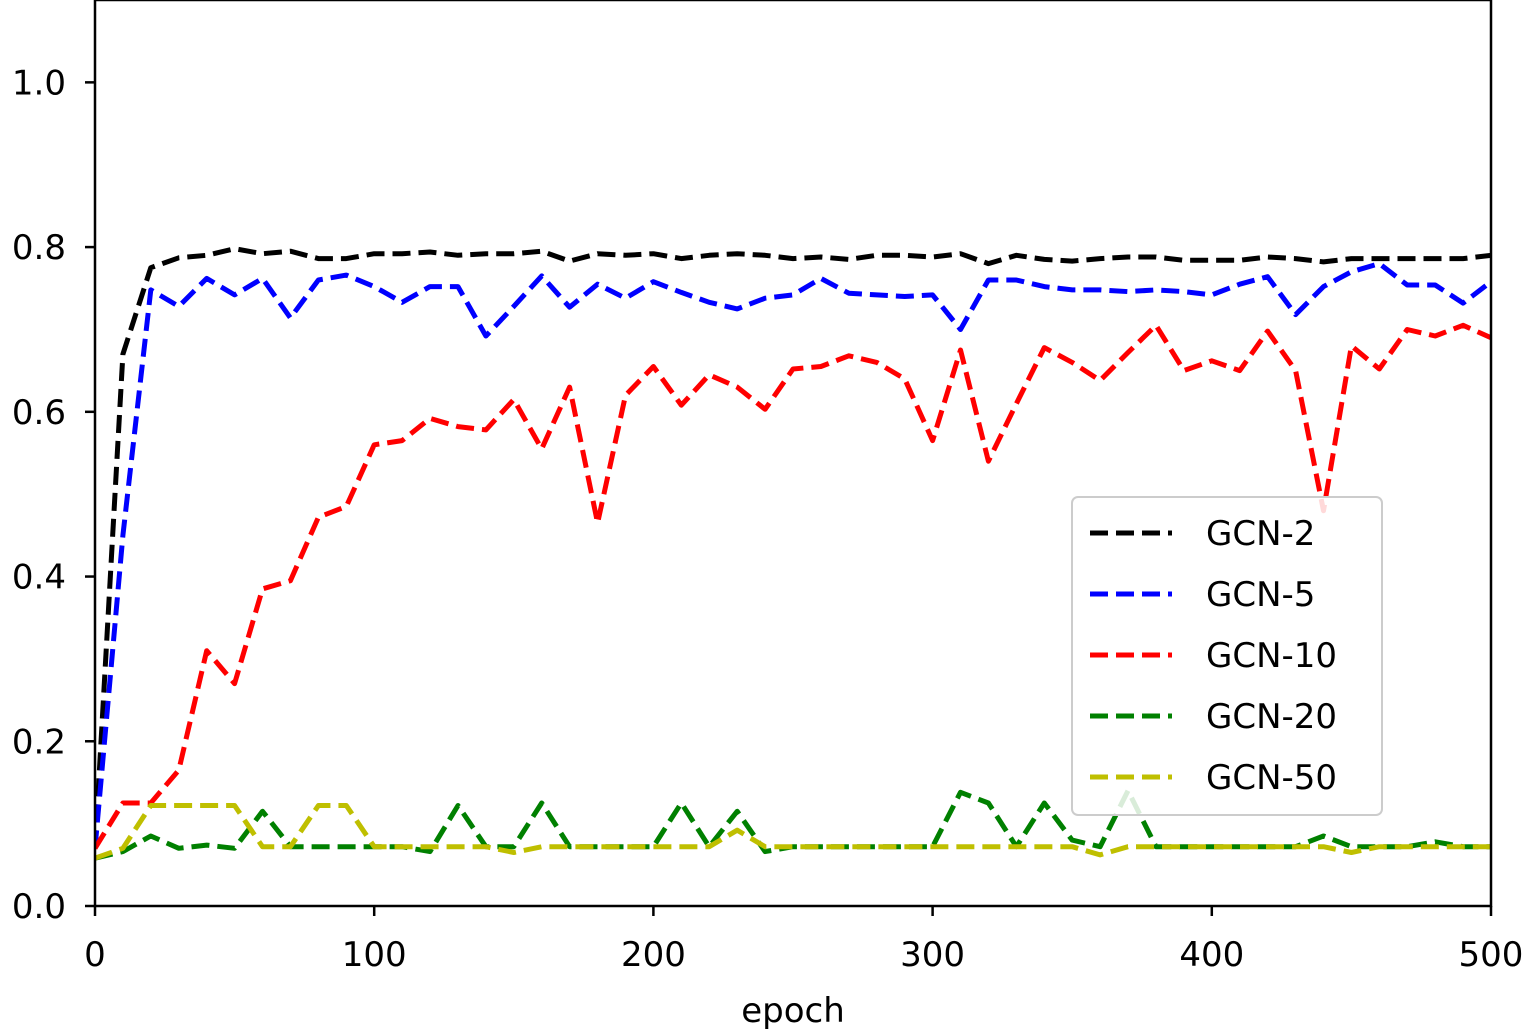  I want to click on x-tick-label: 200, so click(653, 955).